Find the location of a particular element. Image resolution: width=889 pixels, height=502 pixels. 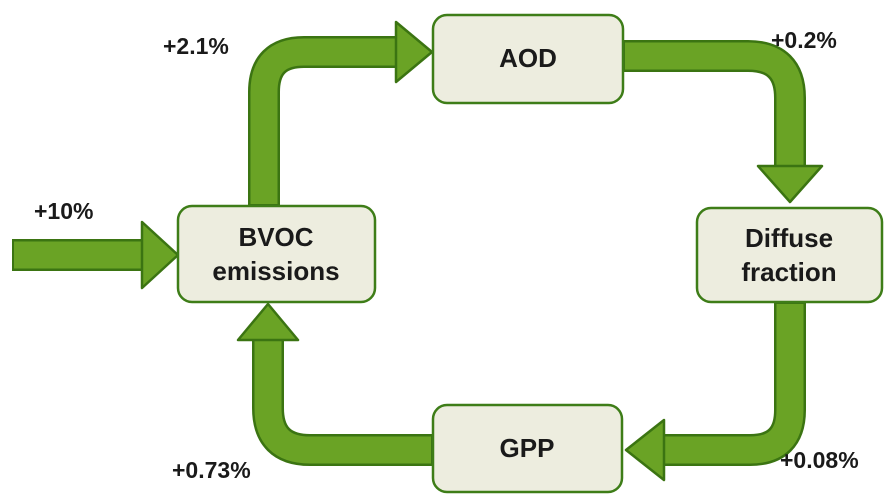

node: BVOC emissions is located at coordinates (276, 254).